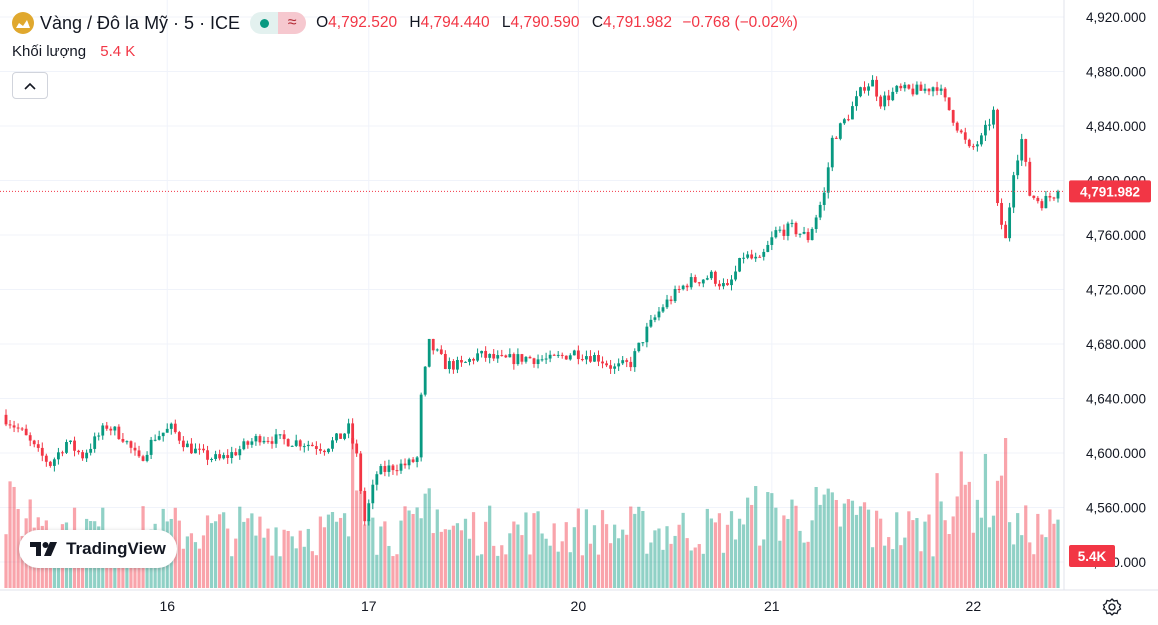 Image resolution: width=1158 pixels, height=625 pixels. I want to click on y-tick-label: 4,880.000, so click(1116, 72).